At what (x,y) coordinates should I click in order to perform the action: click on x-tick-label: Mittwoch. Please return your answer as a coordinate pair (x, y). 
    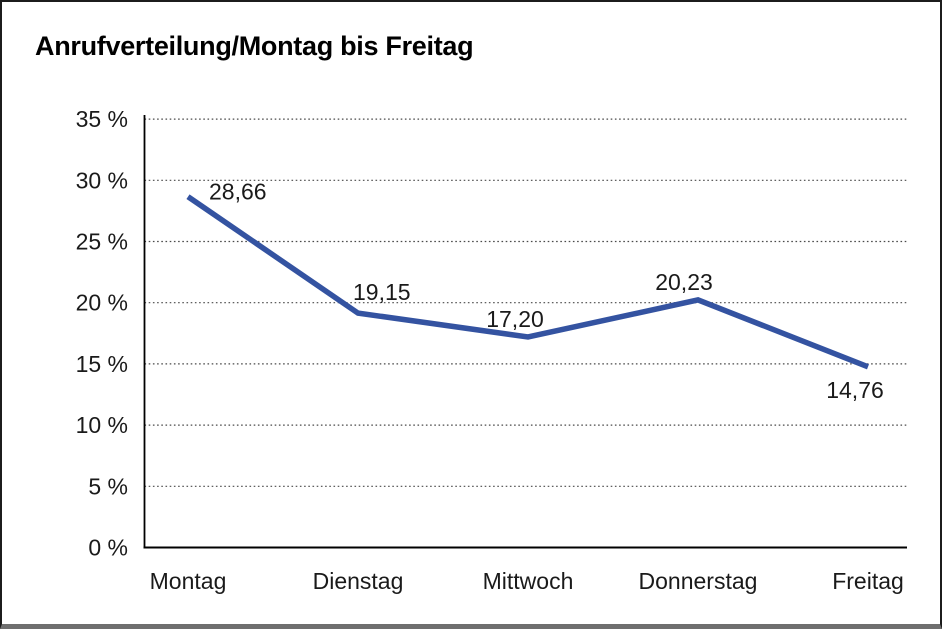
    Looking at the image, I should click on (528, 581).